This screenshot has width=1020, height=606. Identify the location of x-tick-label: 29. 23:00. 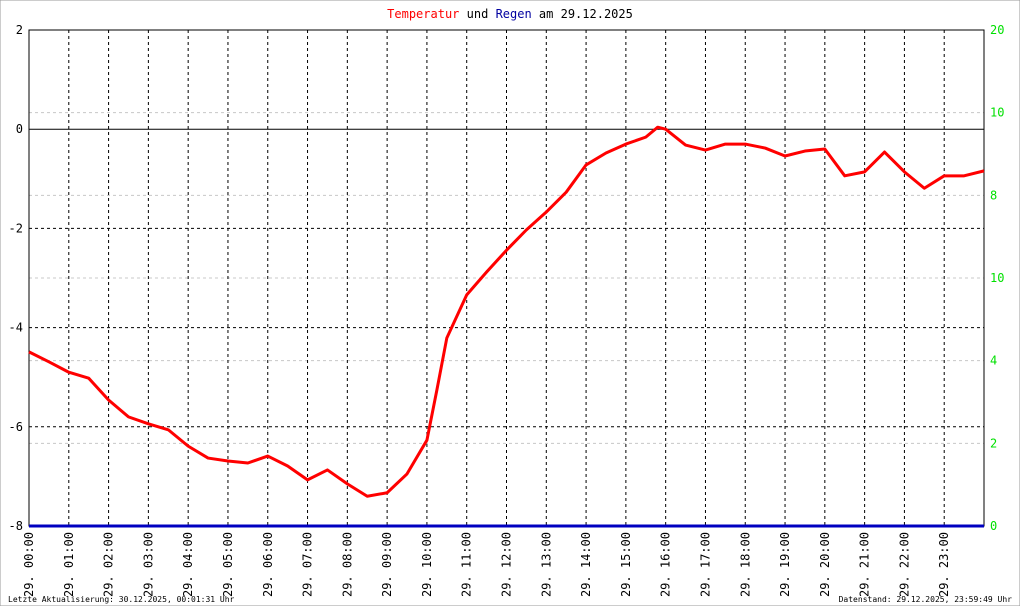
(944, 564).